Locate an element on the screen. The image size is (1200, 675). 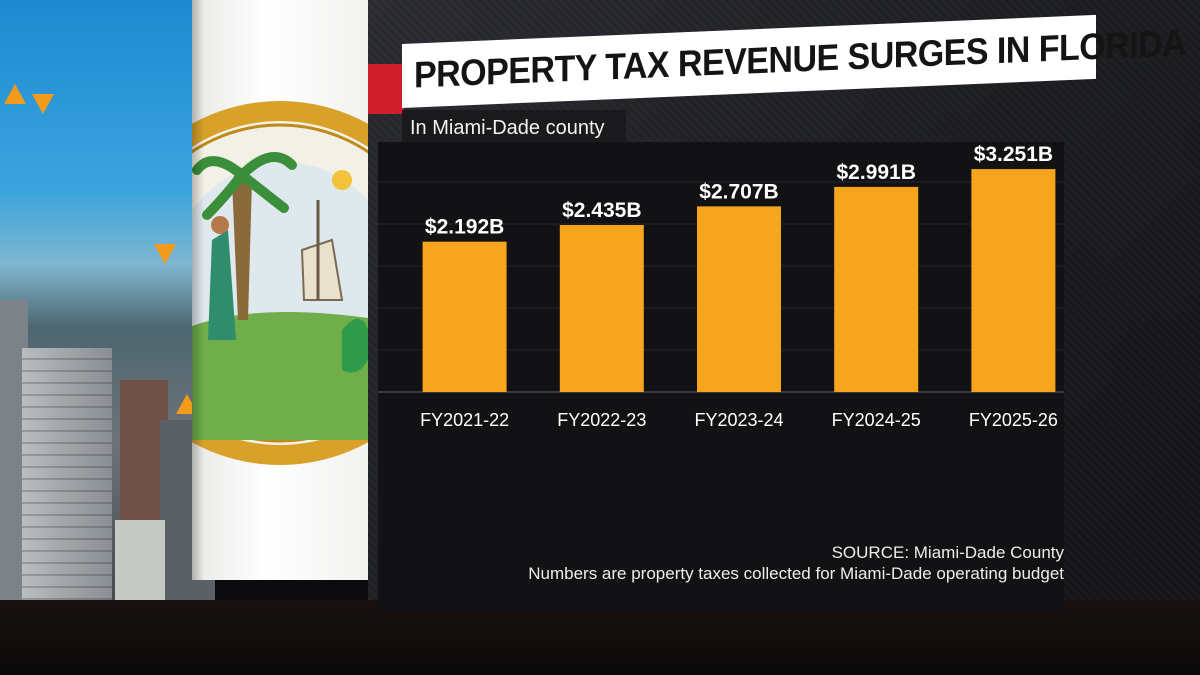
bar-value-label: $3.251B is located at coordinates (1013, 154).